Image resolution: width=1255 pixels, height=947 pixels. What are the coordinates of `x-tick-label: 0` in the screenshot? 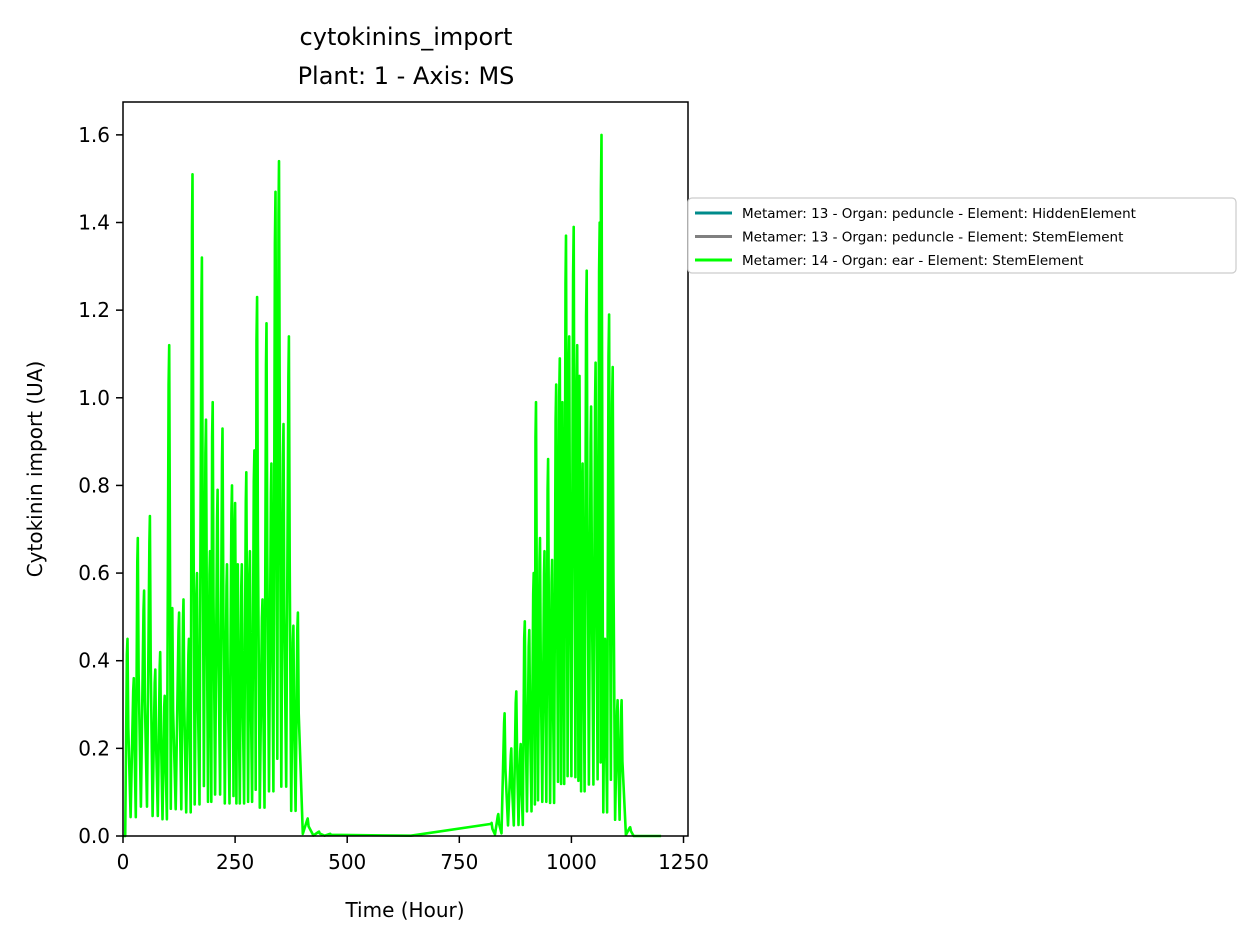 It's located at (123, 862).